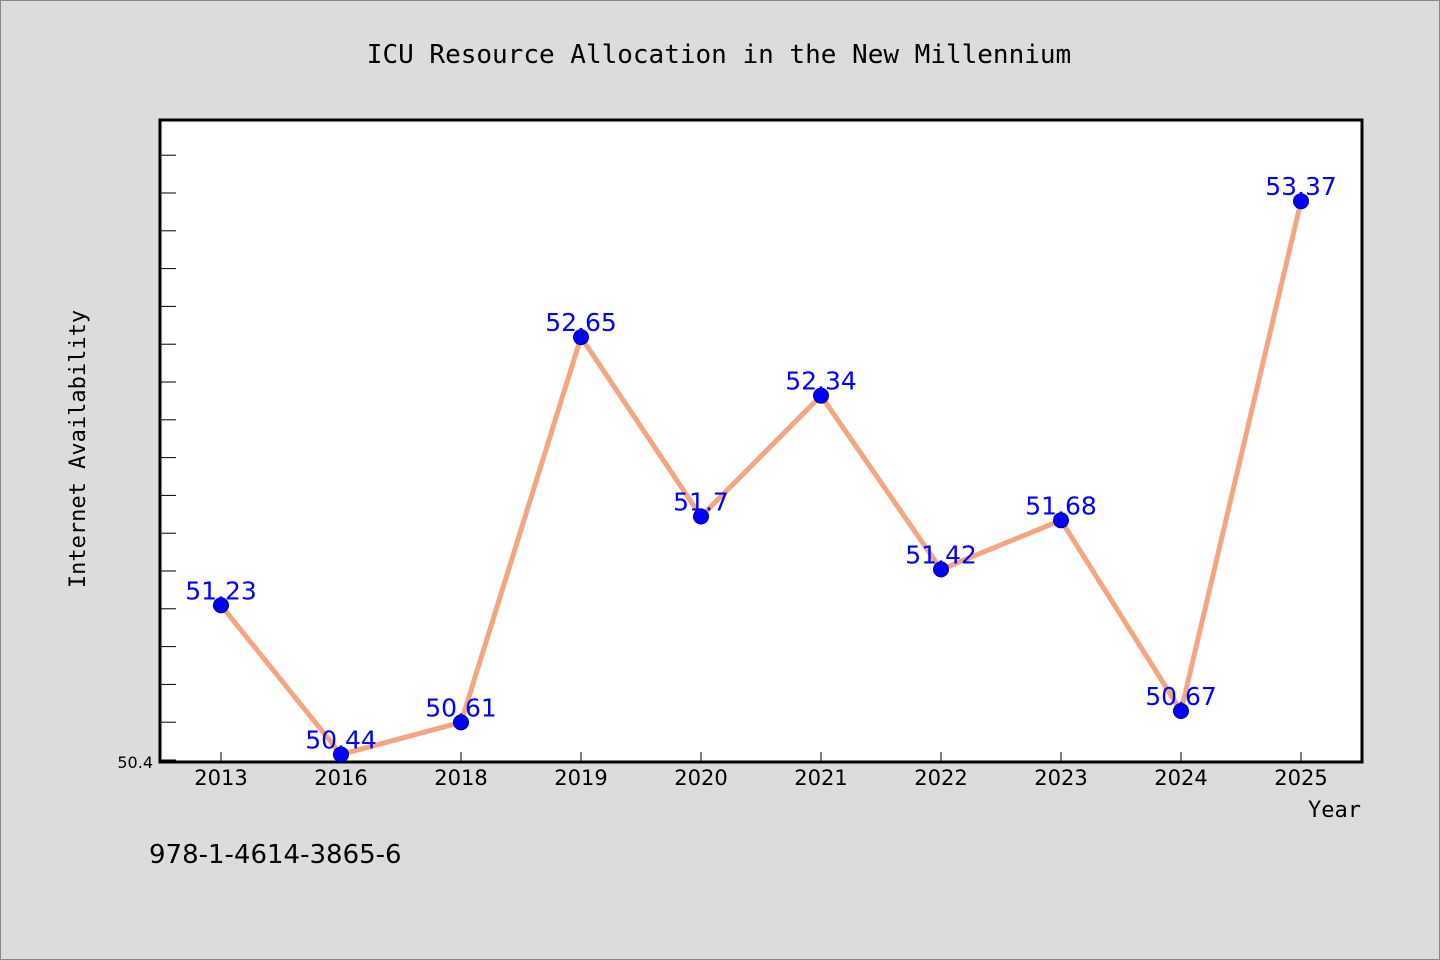  Describe the element at coordinates (941, 554) in the screenshot. I see `data-point-label: 51.42` at that location.